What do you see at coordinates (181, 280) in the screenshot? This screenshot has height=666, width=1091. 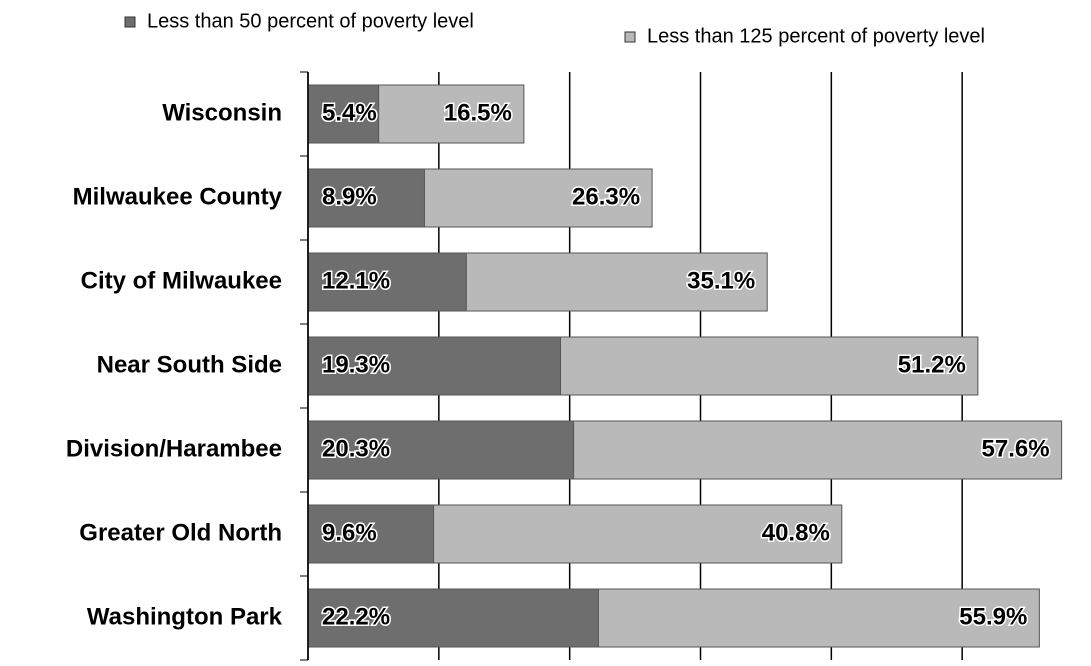 I see `category-label: City of Milwaukee` at bounding box center [181, 280].